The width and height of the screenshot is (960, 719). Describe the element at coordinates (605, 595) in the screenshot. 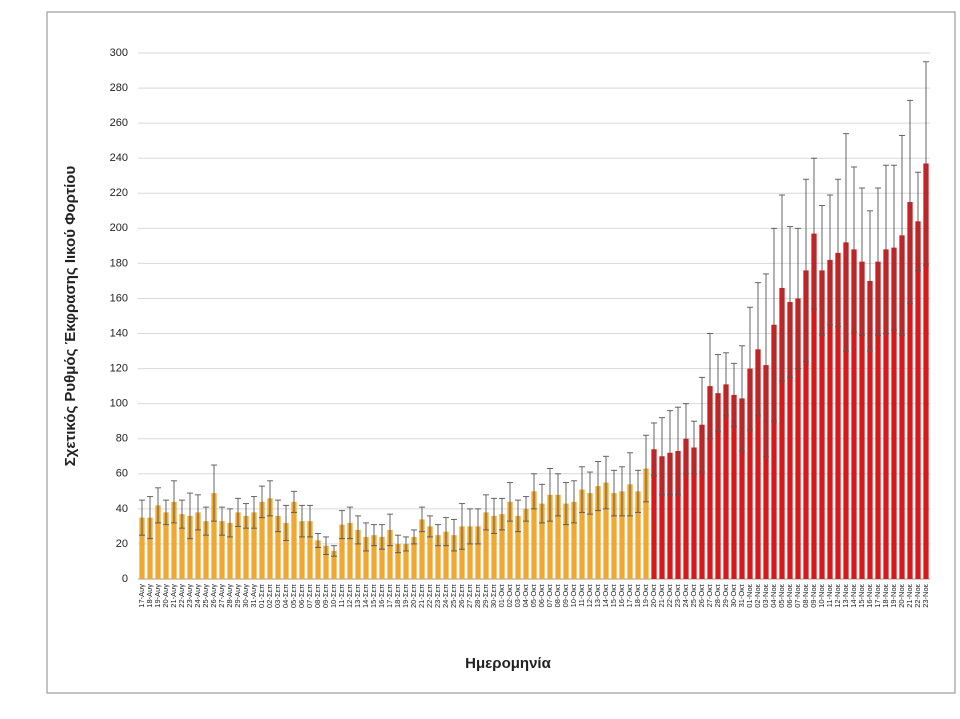

I see `x-tick-label: 14-Οκτ` at that location.